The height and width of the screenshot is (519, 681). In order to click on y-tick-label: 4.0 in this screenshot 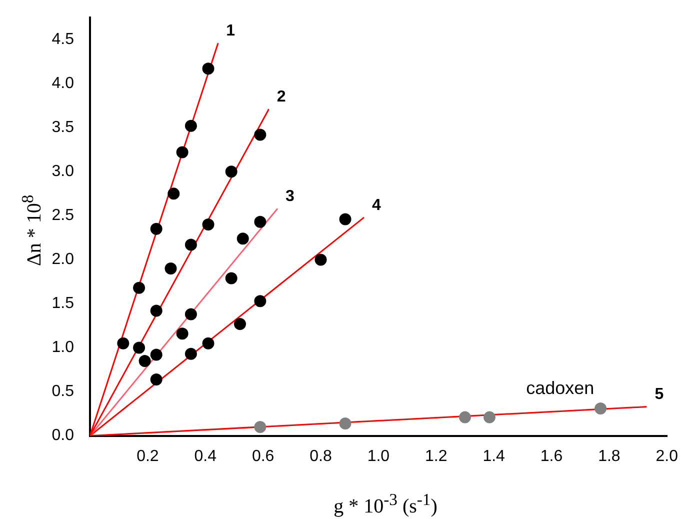, I will do `click(63, 83)`.